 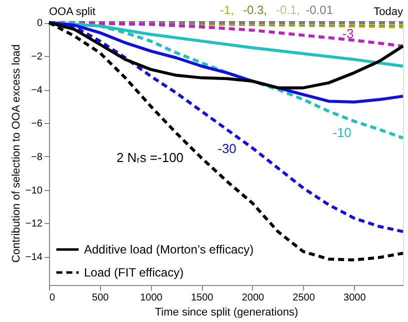 I want to click on y-tick-label: −2, so click(x=37, y=57).